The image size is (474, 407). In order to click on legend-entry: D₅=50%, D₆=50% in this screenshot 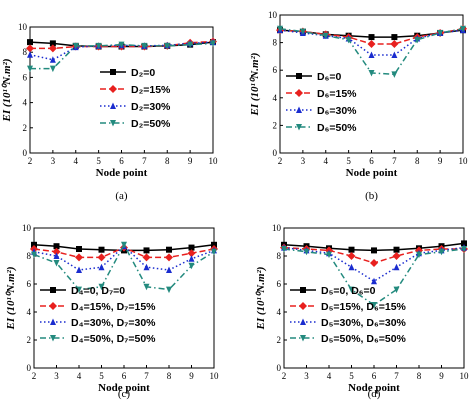, I will do `click(364, 339)`.